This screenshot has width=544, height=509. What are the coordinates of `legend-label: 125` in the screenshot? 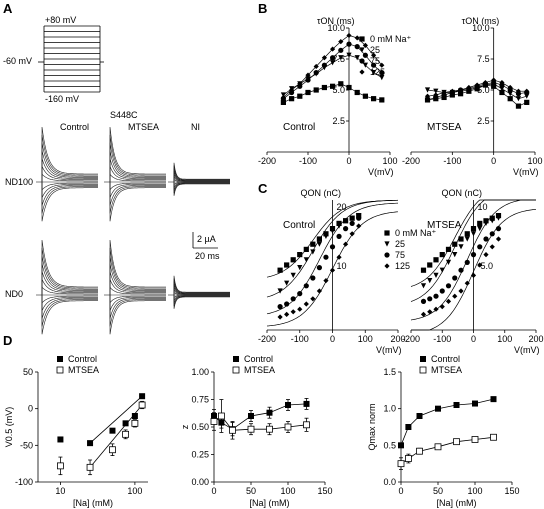 It's located at (402, 266).